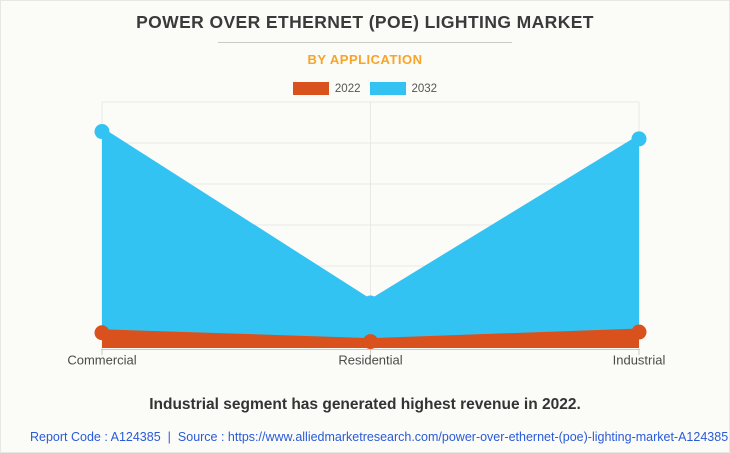 This screenshot has width=730, height=453. What do you see at coordinates (639, 139) in the screenshot?
I see `data-point-2032-Industrial` at bounding box center [639, 139].